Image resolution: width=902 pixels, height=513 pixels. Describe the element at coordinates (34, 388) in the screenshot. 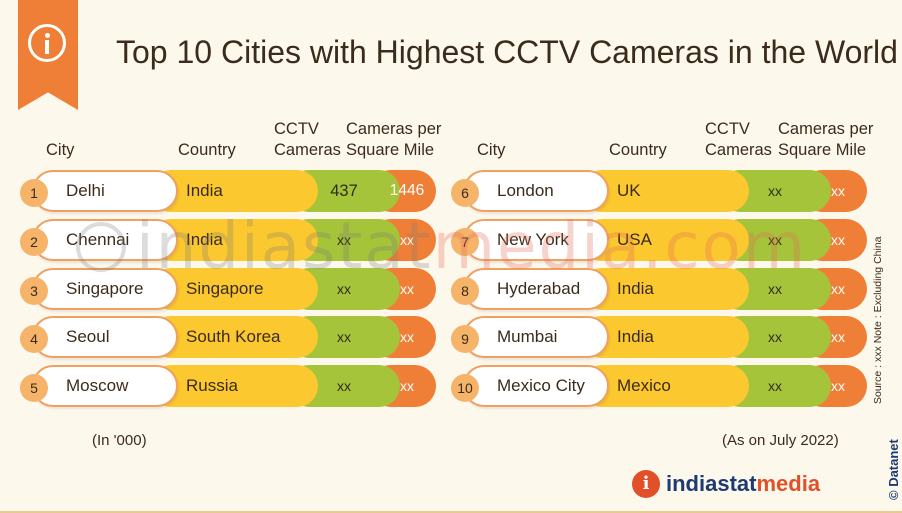

I see `rank-badge: 5` at that location.